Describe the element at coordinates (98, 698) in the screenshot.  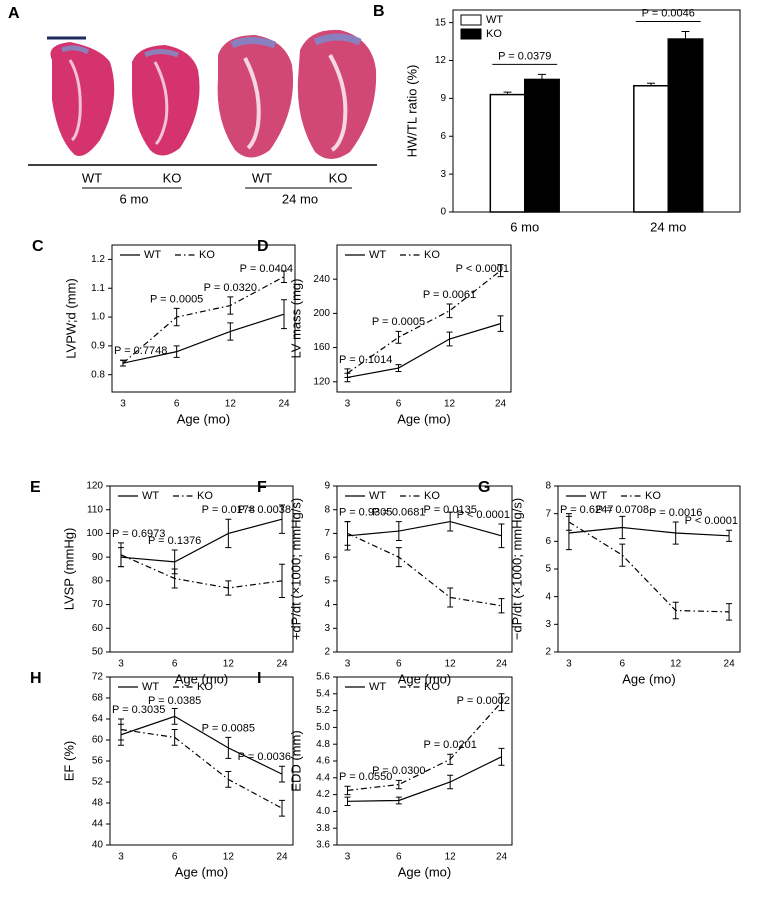
I see `y-tick-label: 68` at that location.